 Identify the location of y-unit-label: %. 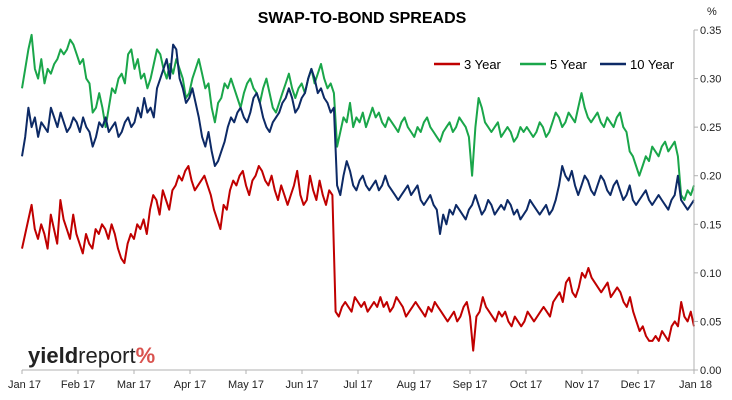
(712, 12).